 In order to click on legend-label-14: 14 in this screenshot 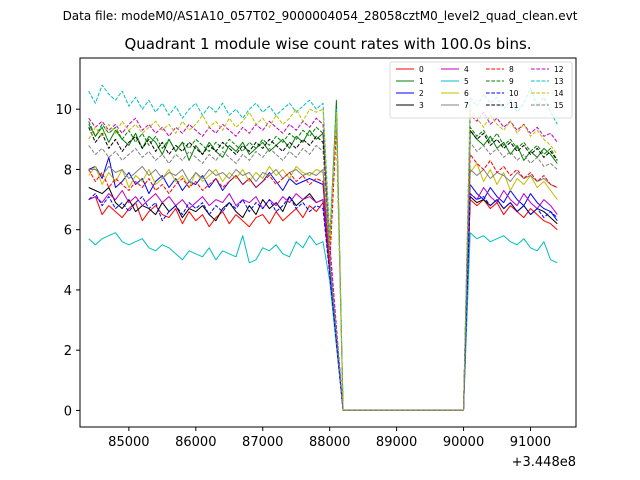, I will do `click(559, 93)`.